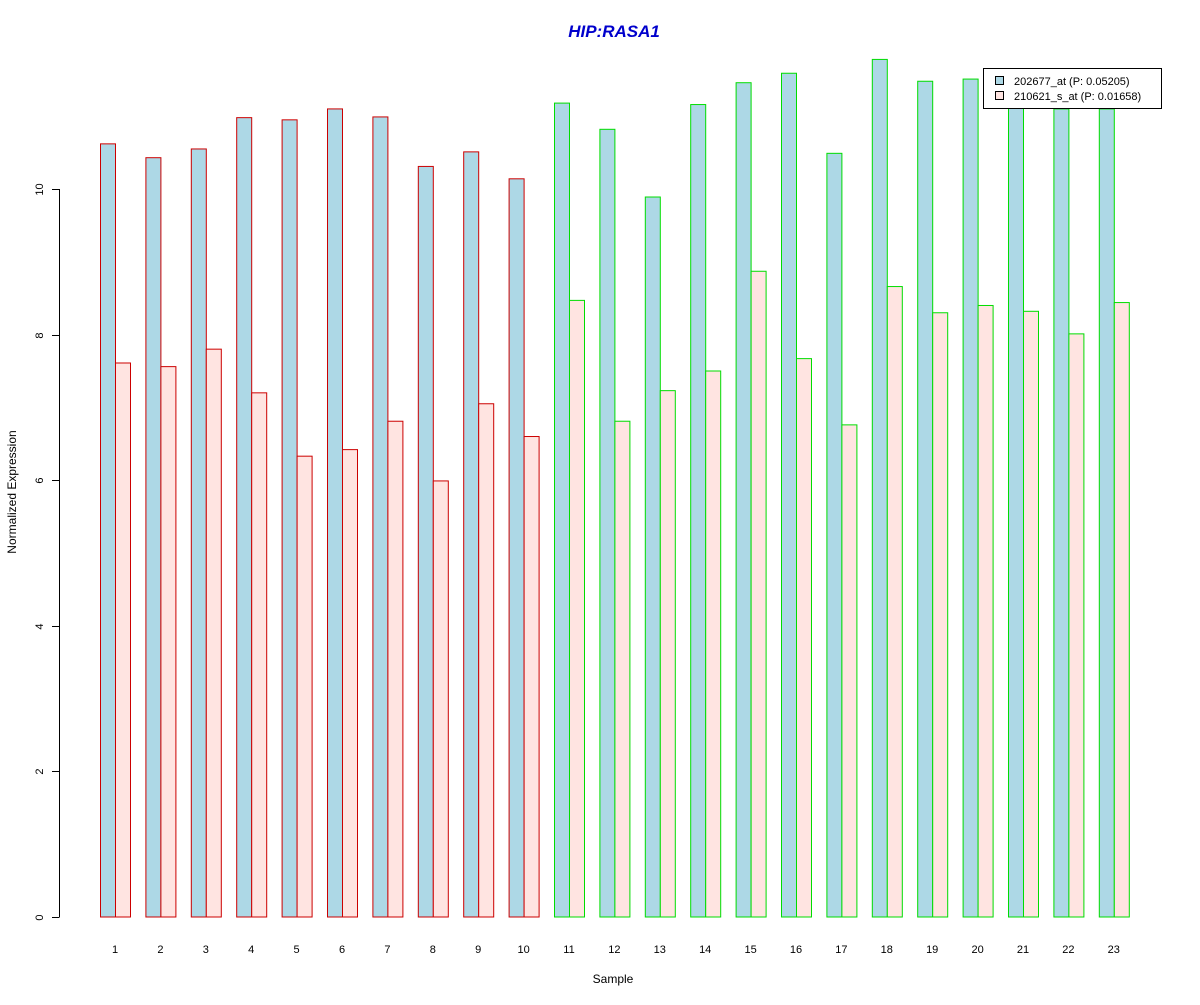 The height and width of the screenshot is (1005, 1200). Describe the element at coordinates (40, 626) in the screenshot. I see `y-tick-label: 4` at that location.